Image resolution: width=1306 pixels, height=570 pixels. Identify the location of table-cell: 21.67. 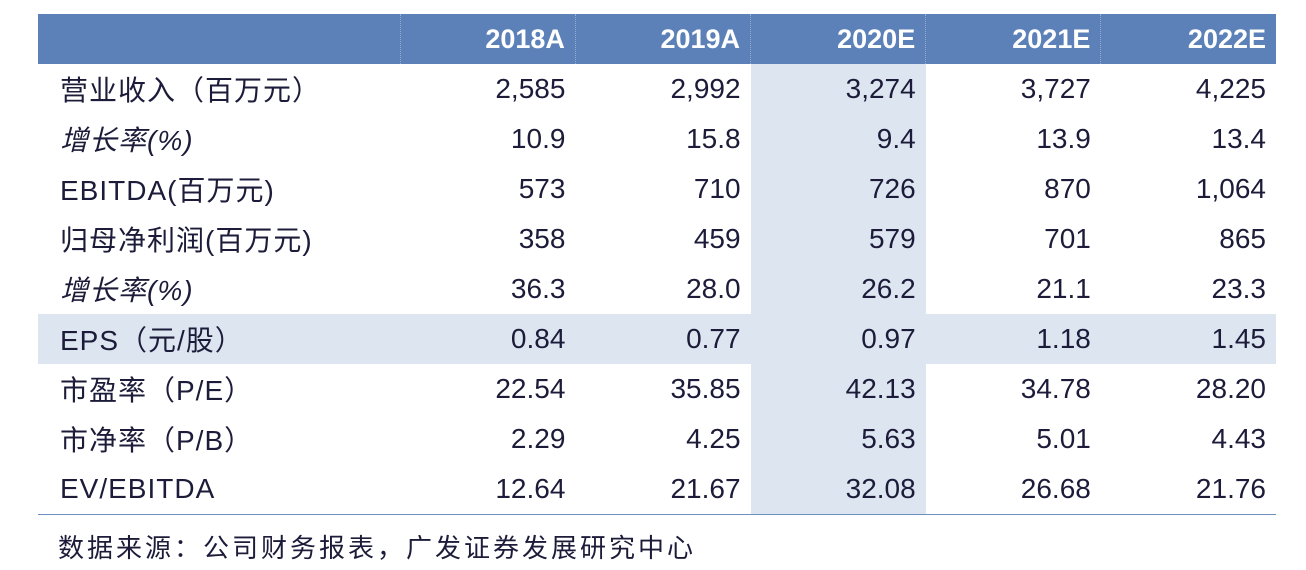
(663, 489).